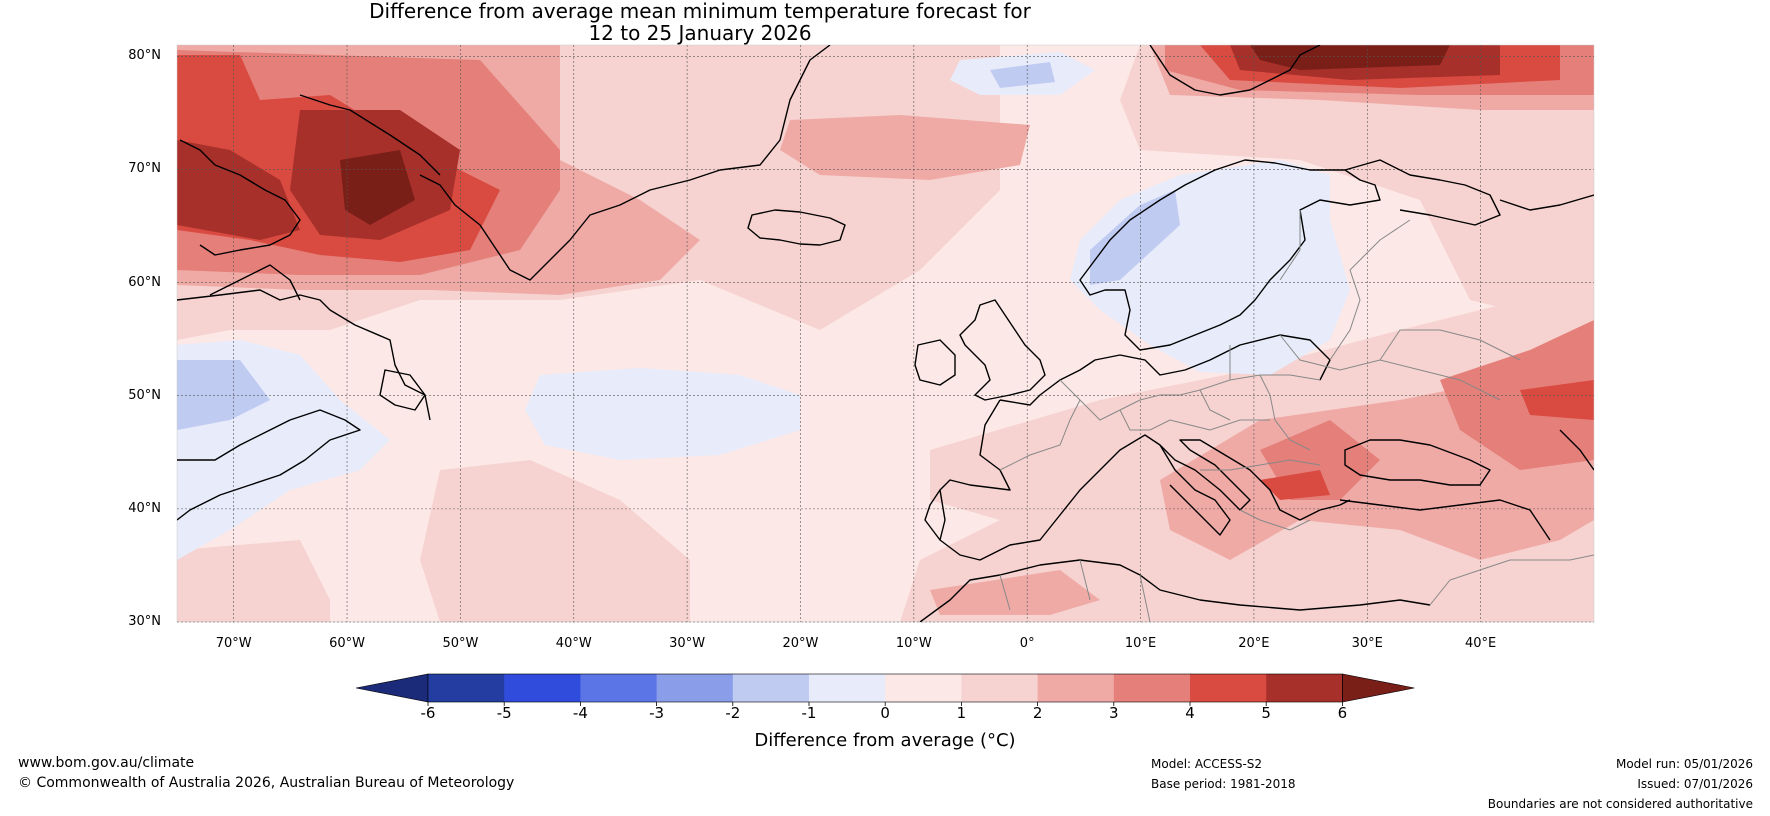 The width and height of the screenshot is (1770, 816). Describe the element at coordinates (1417, 462) in the screenshot. I see `black-sea-coast` at that location.